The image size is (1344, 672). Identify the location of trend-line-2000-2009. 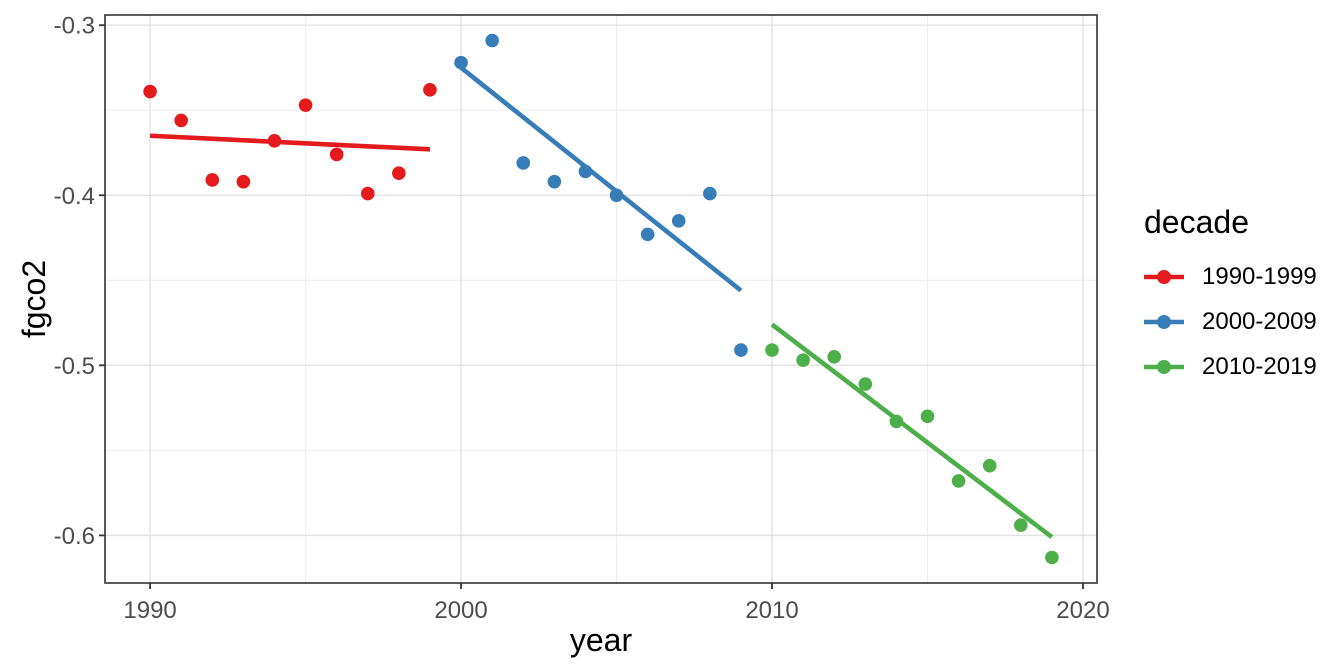
(601, 179).